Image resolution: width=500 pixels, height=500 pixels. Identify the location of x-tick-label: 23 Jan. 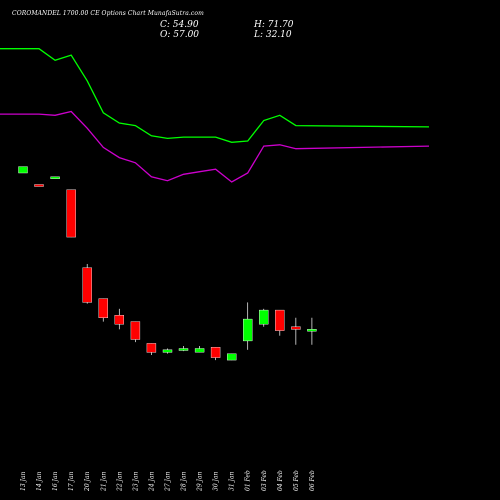
(135, 481).